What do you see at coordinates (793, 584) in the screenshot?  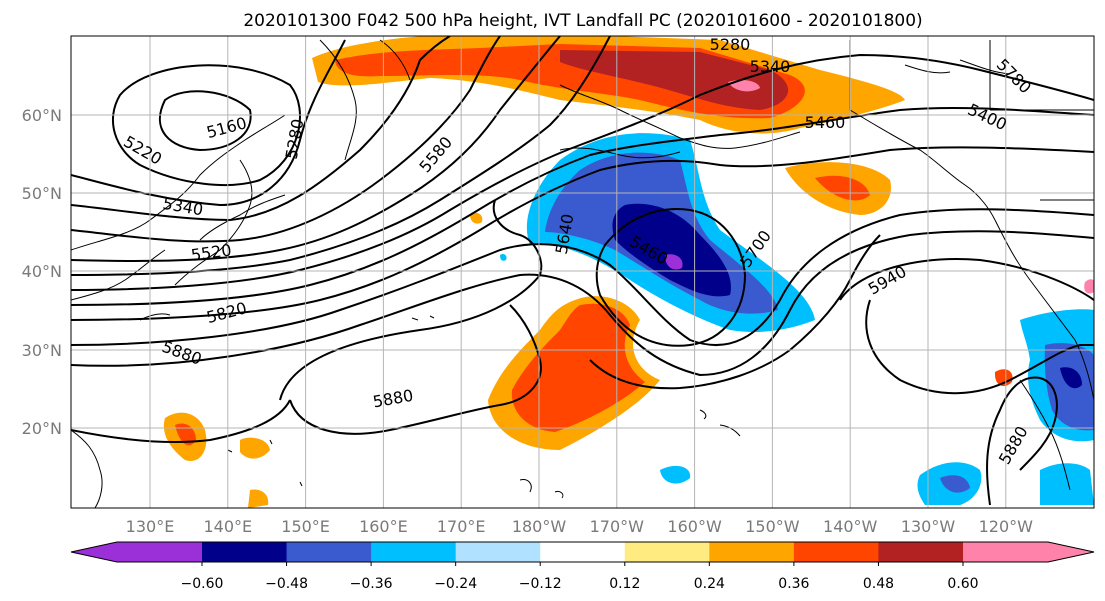 I see `colorbar-tick-label: 0.36` at bounding box center [793, 584].